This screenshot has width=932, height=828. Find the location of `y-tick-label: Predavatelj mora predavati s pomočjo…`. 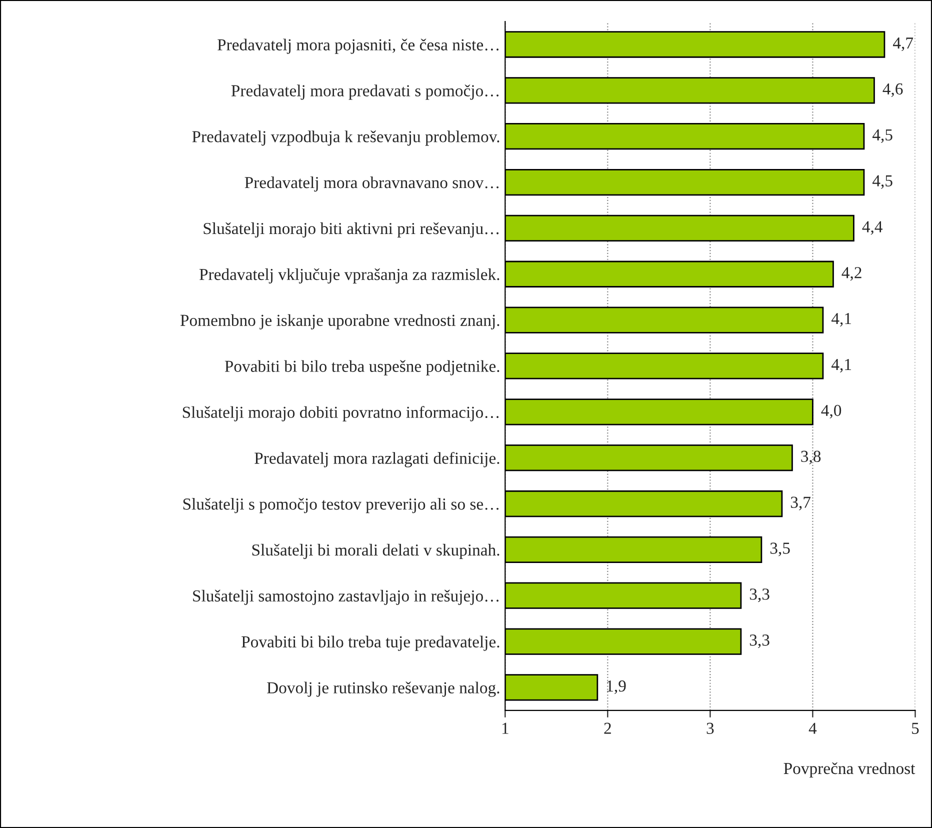

y-tick-label: Predavatelj mora predavati s pomočjo… is located at coordinates (365, 92).